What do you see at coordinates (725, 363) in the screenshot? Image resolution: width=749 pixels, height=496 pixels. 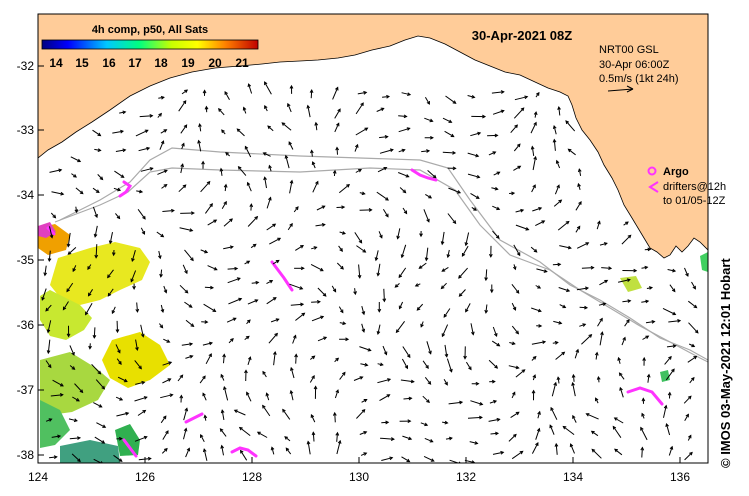 I see `credit-label: © IMOS 03-May-2021 12:01 Hobart` at bounding box center [725, 363].